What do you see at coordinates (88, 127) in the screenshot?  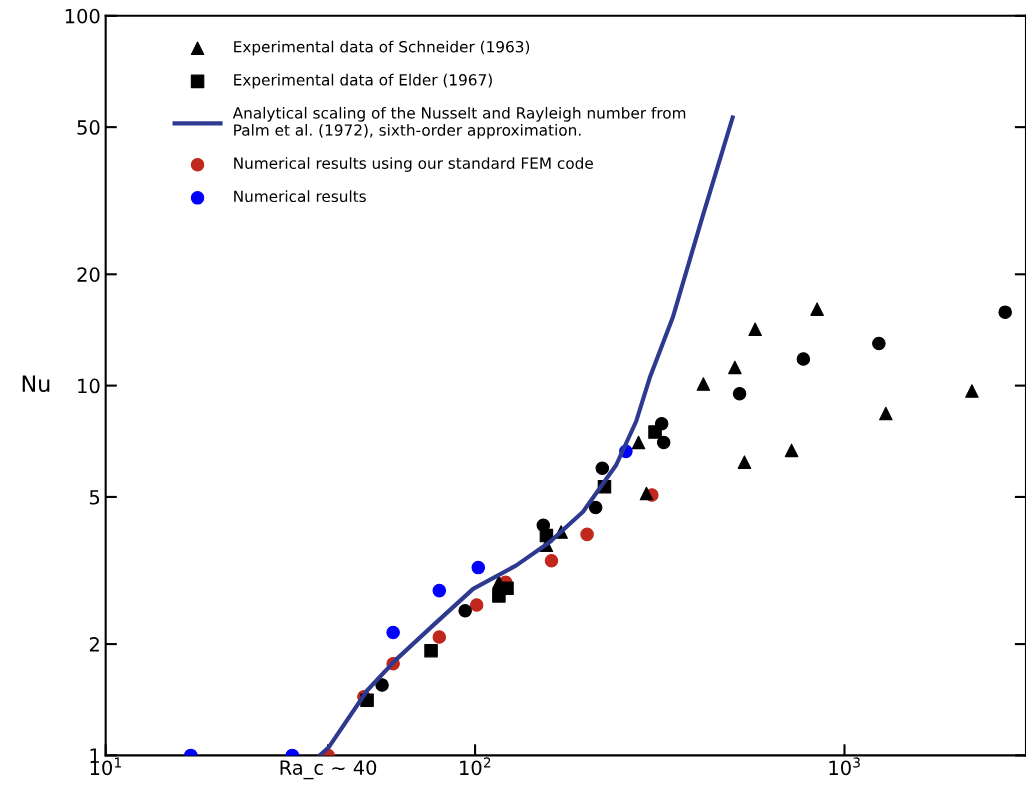 I see `y-tick-label: 50` at bounding box center [88, 127].